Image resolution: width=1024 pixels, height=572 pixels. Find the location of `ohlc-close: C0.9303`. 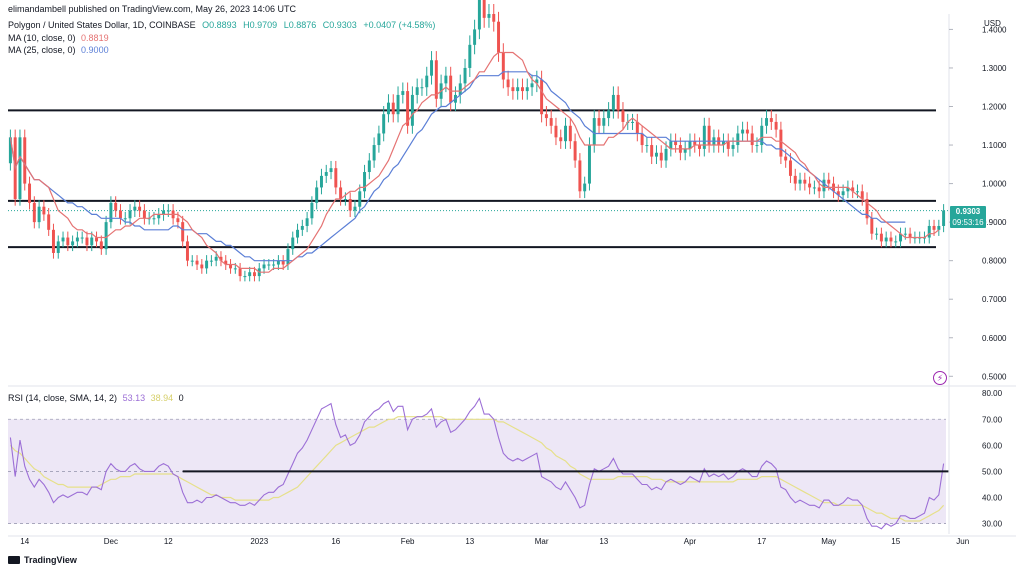

ohlc-close: C0.9303 is located at coordinates (339, 25).